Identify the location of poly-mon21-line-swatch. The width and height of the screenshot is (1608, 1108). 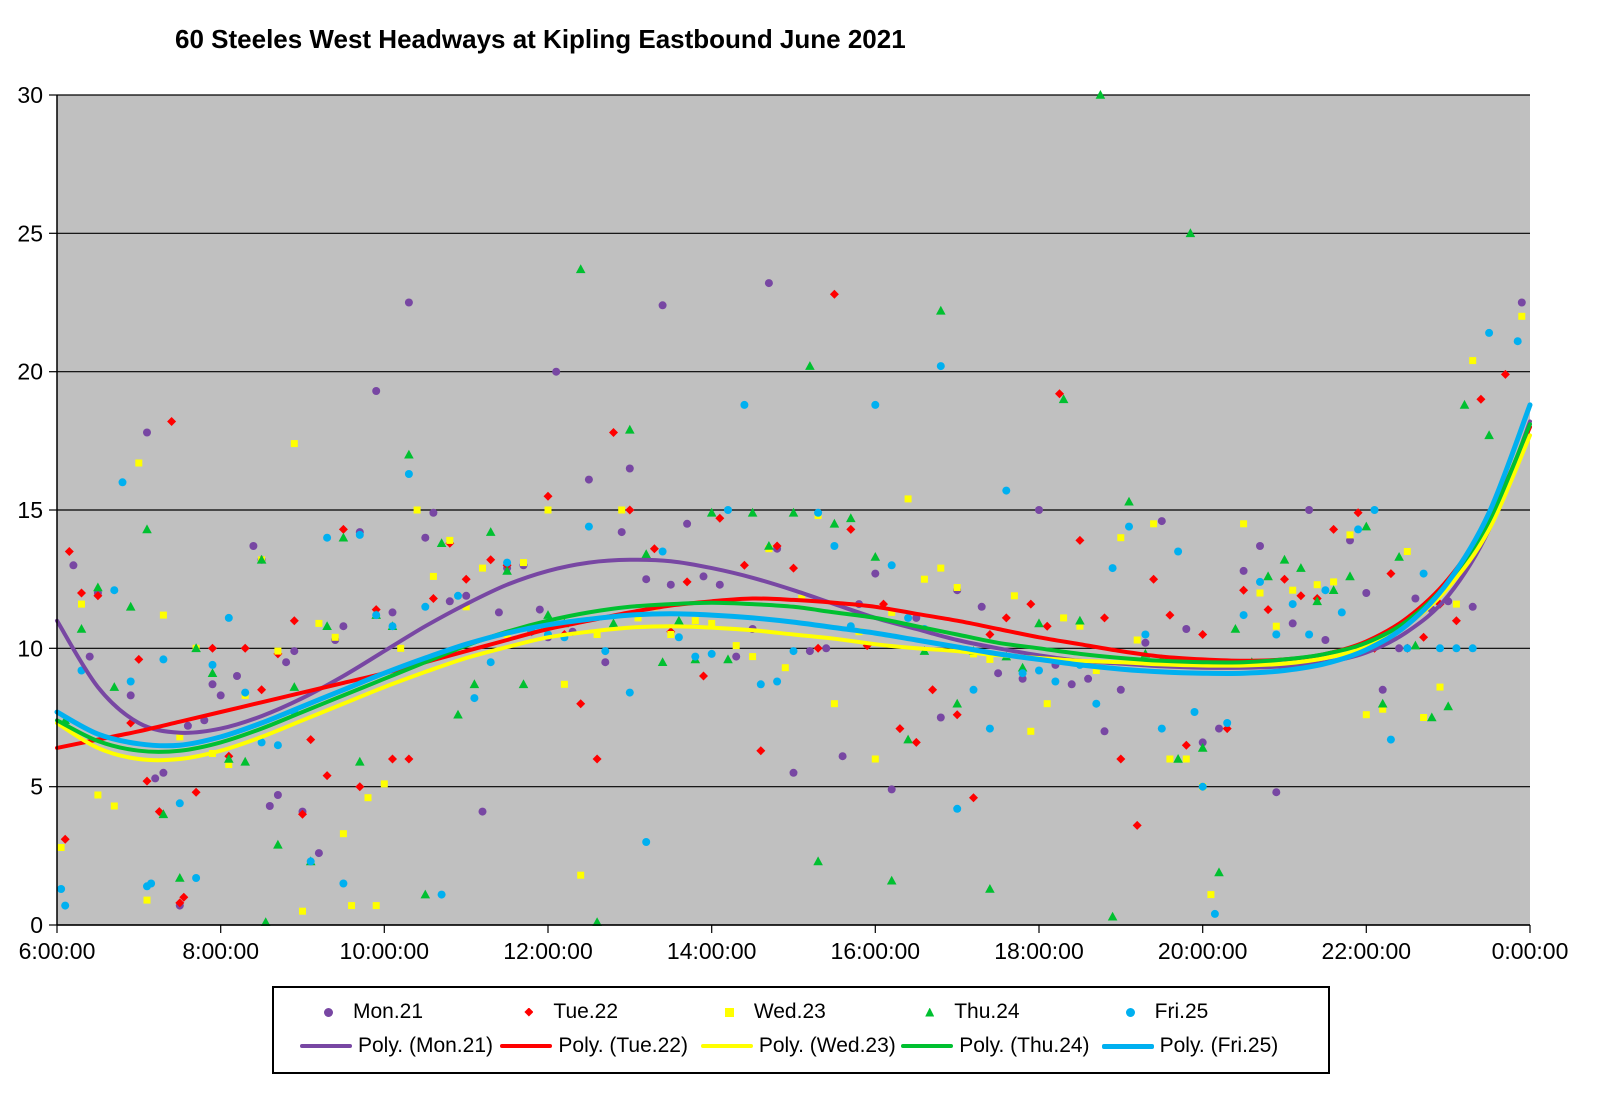
(326, 1046).